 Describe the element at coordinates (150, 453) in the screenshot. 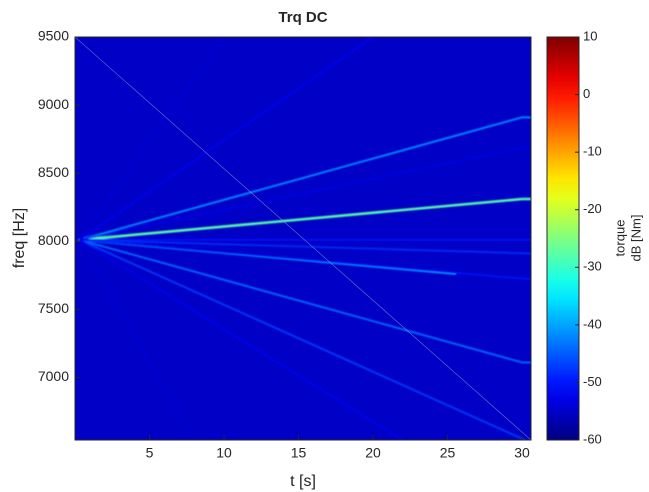

I see `x-tick-label: 5` at that location.